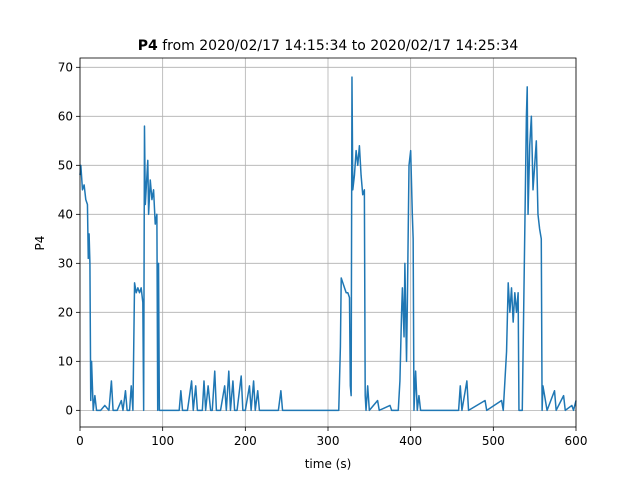 The width and height of the screenshot is (640, 480). Describe the element at coordinates (69, 410) in the screenshot. I see `y-tick-label: 0` at that location.